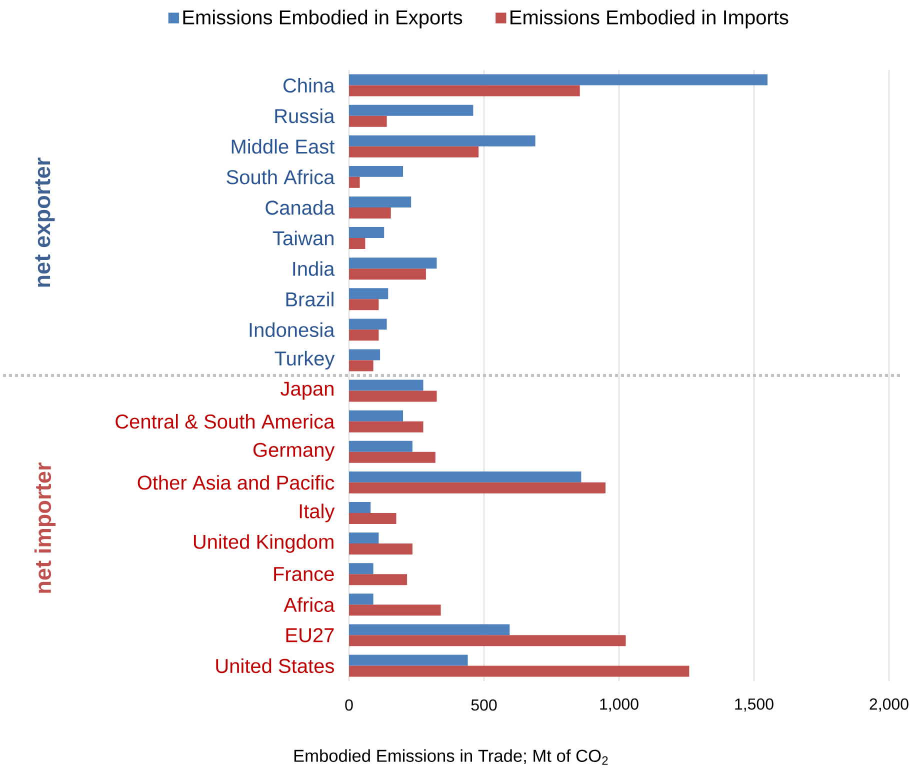 The image size is (910, 769). What do you see at coordinates (280, 177) in the screenshot?
I see `y-tick-label: South Africa` at bounding box center [280, 177].